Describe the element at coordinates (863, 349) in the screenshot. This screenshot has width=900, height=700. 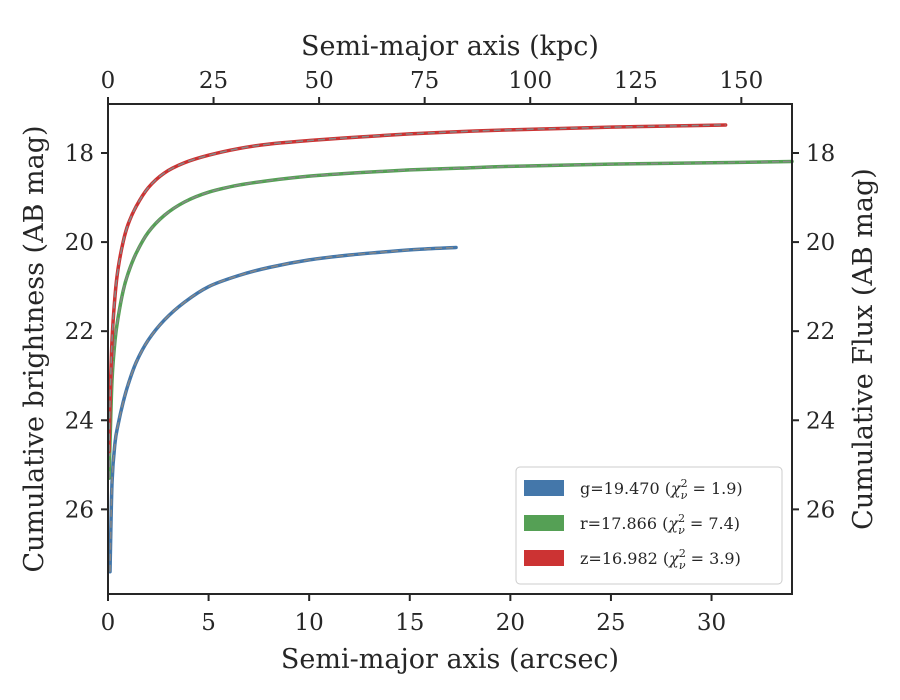
I see `y2-axis-title: Cumulative Flux (AB mag)` at that location.